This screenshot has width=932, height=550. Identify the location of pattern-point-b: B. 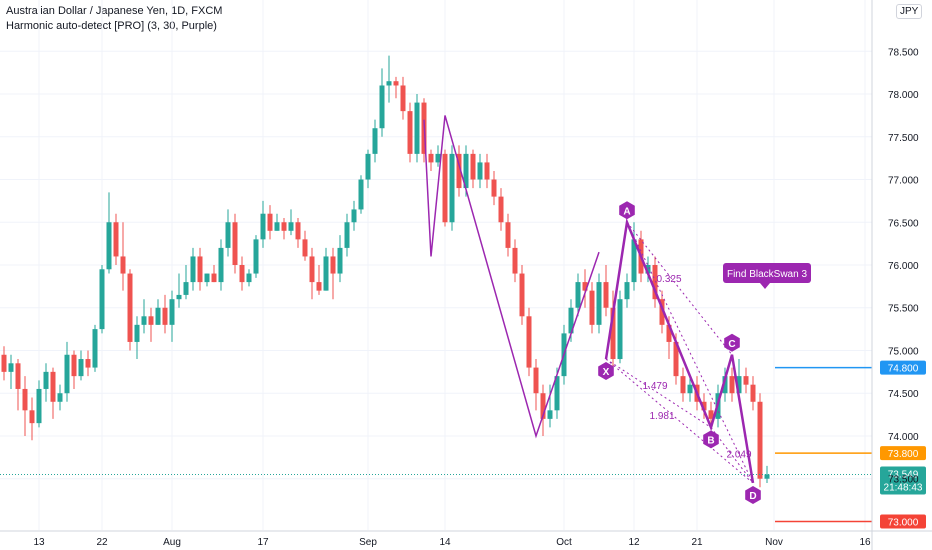
(711, 439).